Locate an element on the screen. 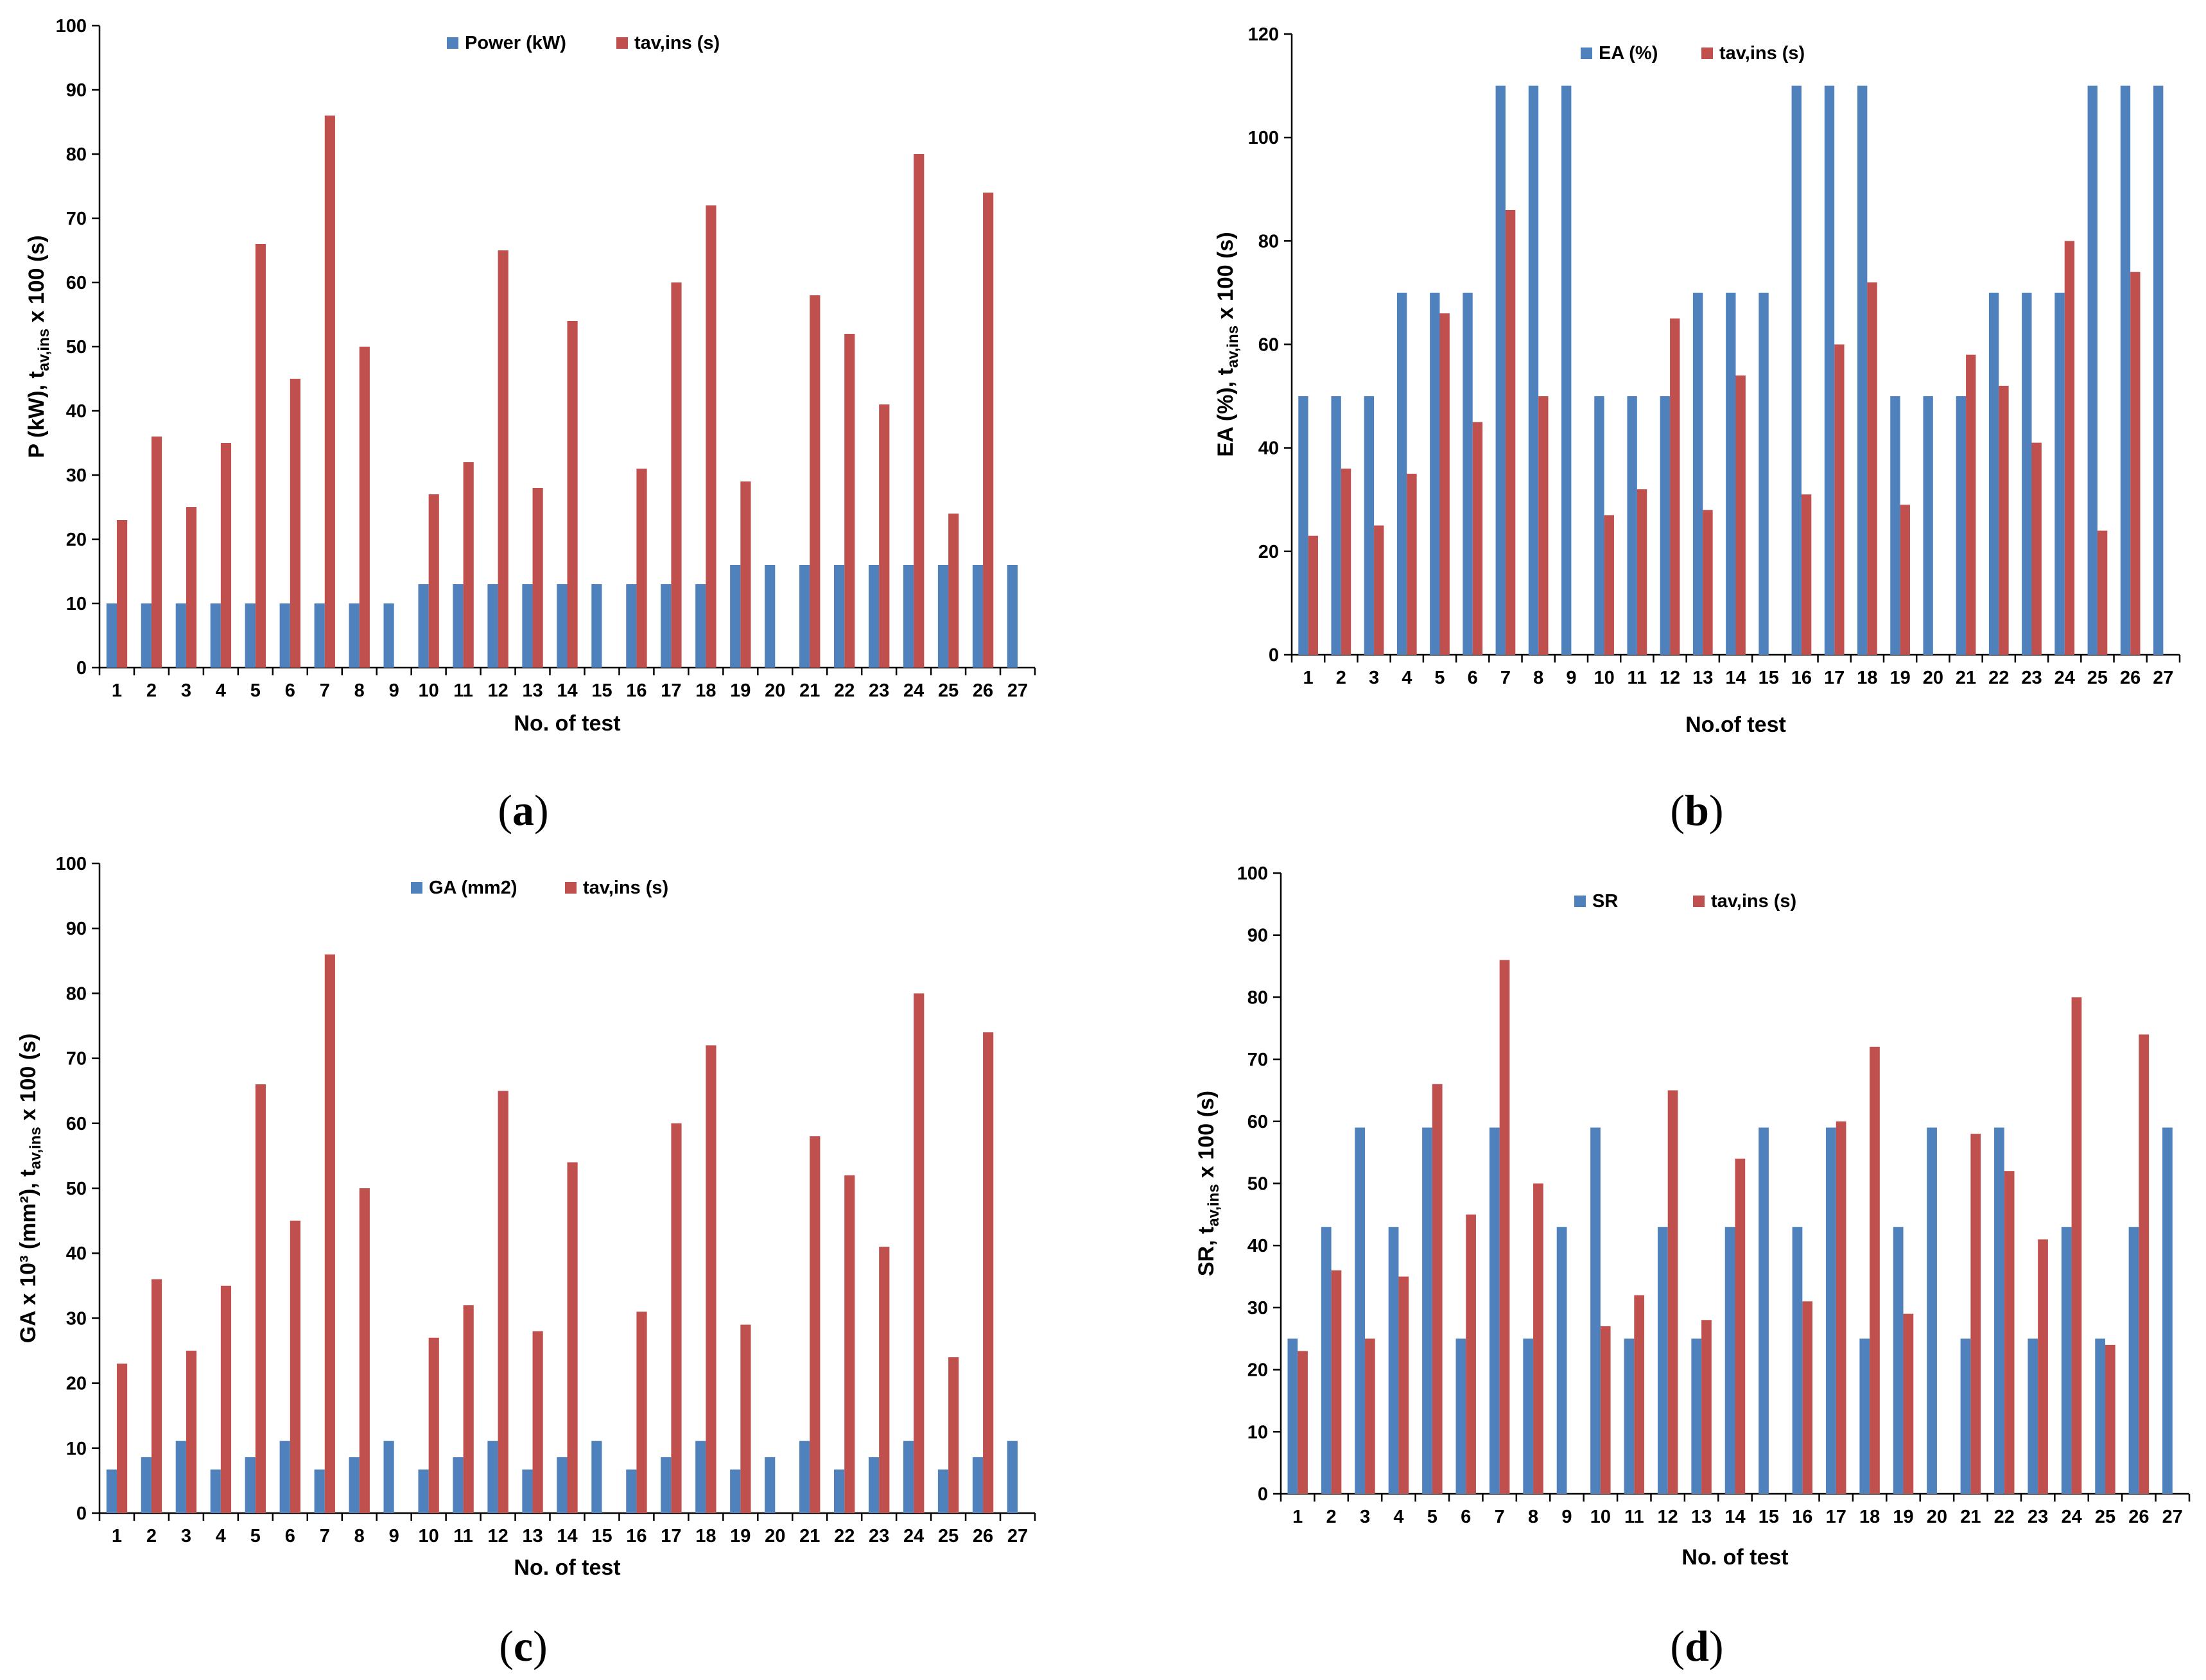  x-tick-label: 14 is located at coordinates (1735, 678).